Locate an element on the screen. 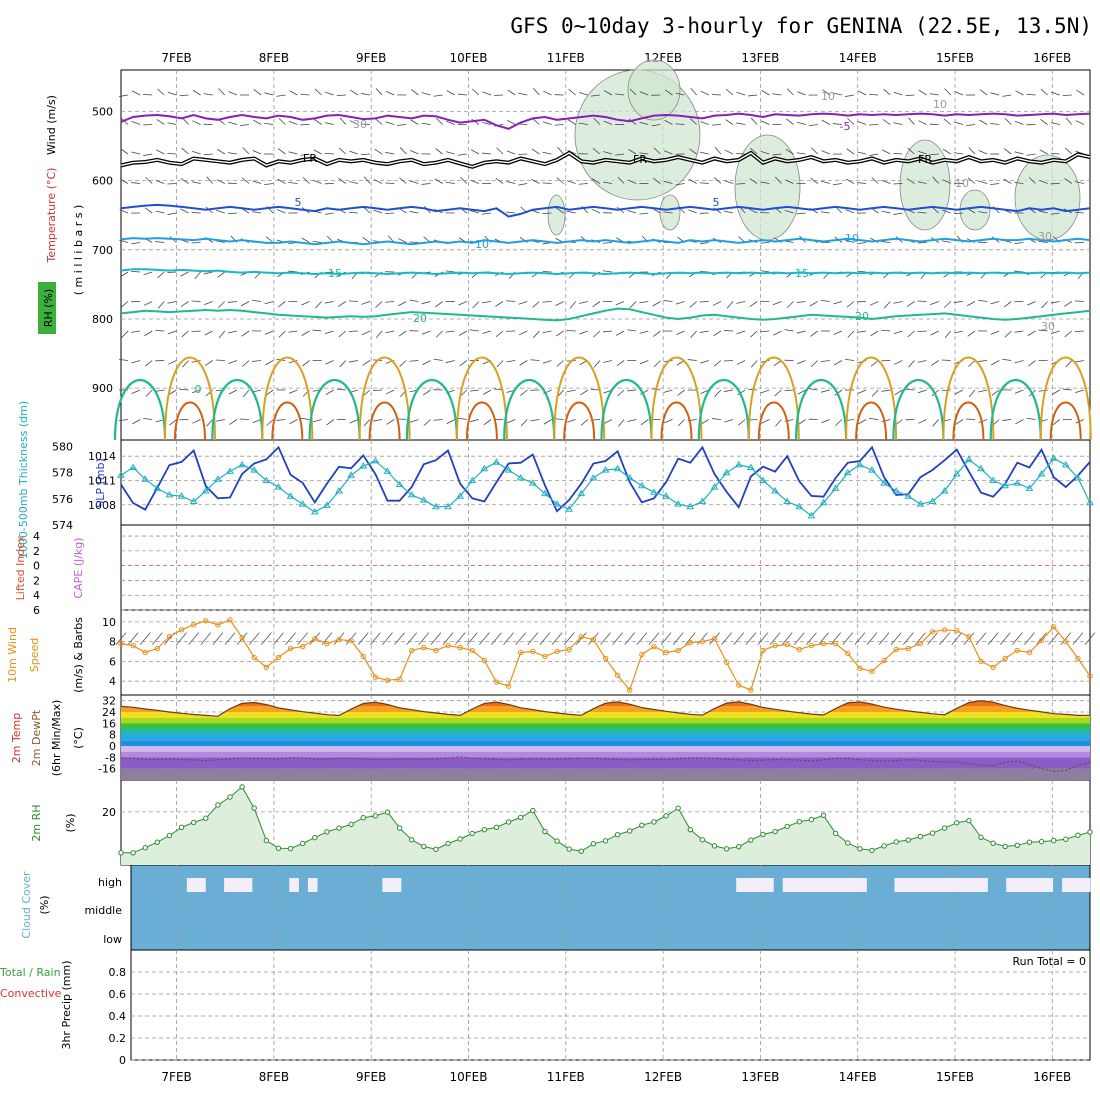 The width and height of the screenshot is (1100, 1100). axis-title-dewpt: 2m DewPt is located at coordinates (36, 737).